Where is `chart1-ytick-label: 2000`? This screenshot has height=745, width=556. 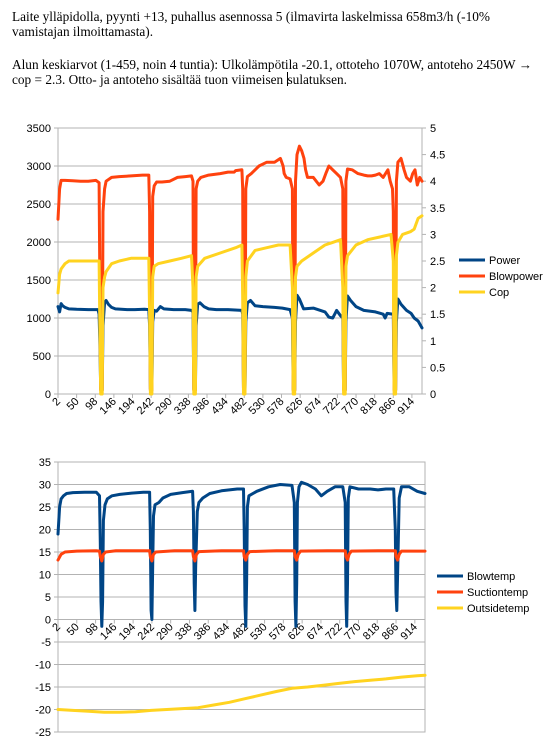
chart1-ytick-label: 2000 is located at coordinates (39, 243).